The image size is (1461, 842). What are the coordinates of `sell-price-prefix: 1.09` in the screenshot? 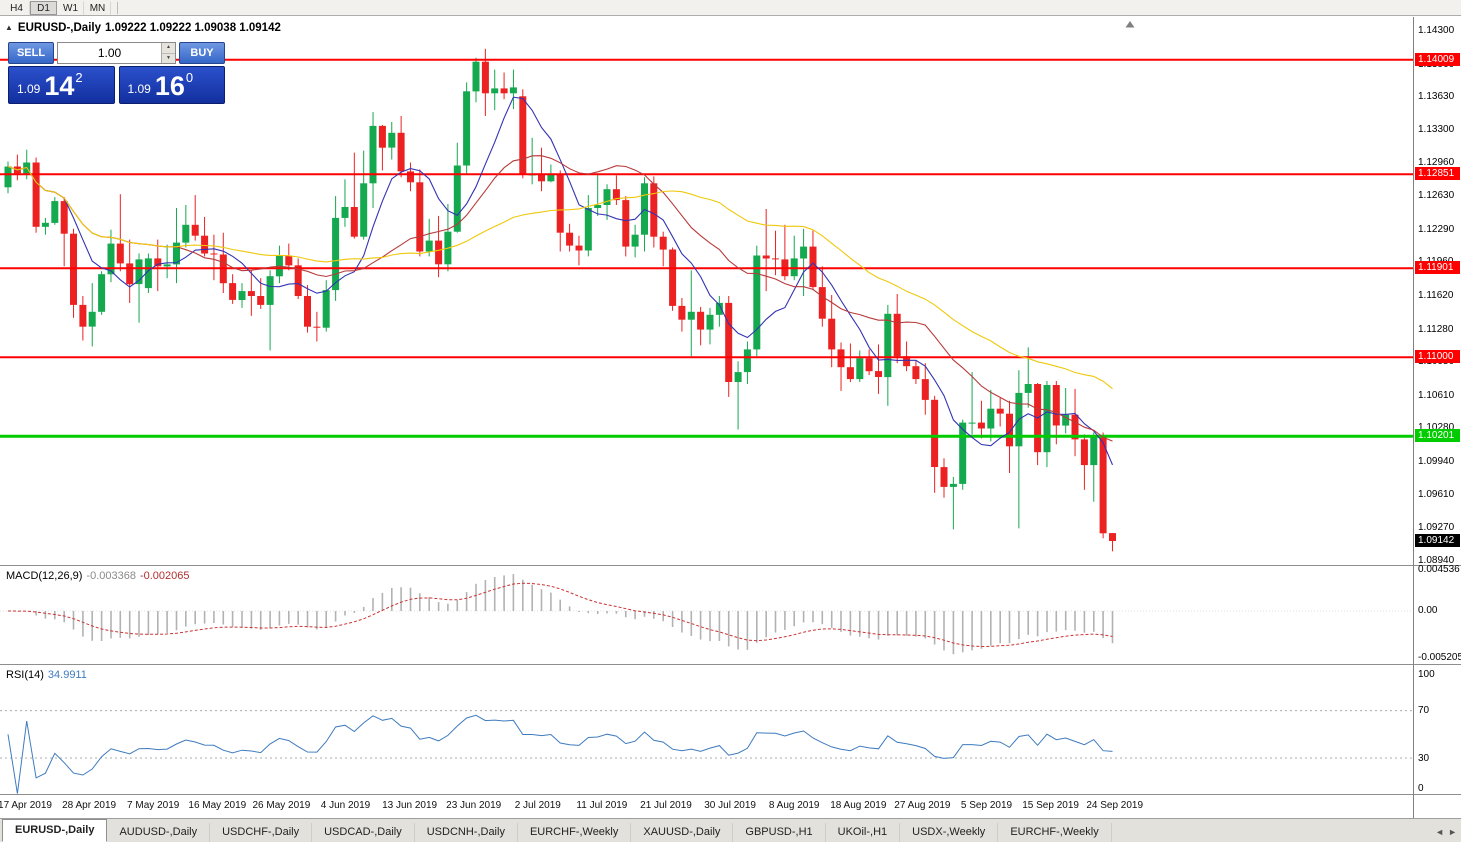 It's located at (29, 89).